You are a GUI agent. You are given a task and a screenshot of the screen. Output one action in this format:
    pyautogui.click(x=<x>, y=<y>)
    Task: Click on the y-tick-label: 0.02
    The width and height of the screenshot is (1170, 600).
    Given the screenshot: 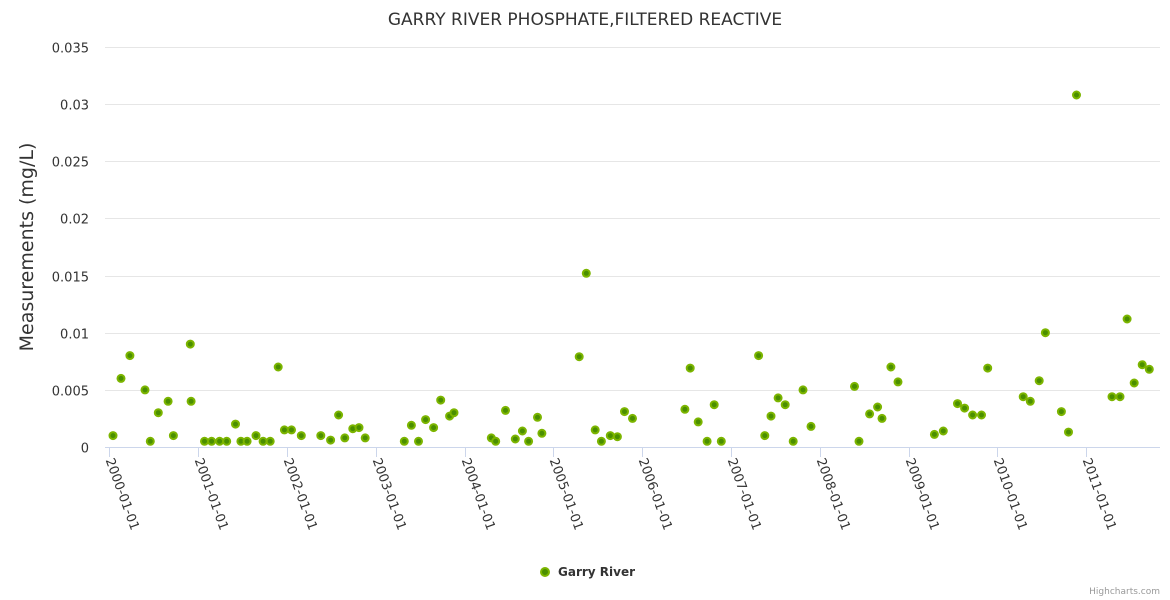 What is the action you would take?
    pyautogui.click(x=74, y=220)
    